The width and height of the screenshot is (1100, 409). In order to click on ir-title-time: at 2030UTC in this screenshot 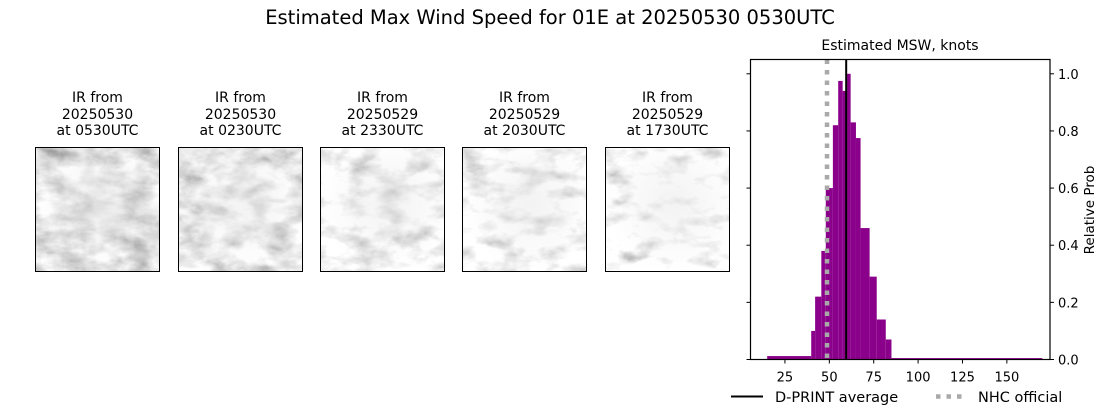, I will do `click(524, 131)`.